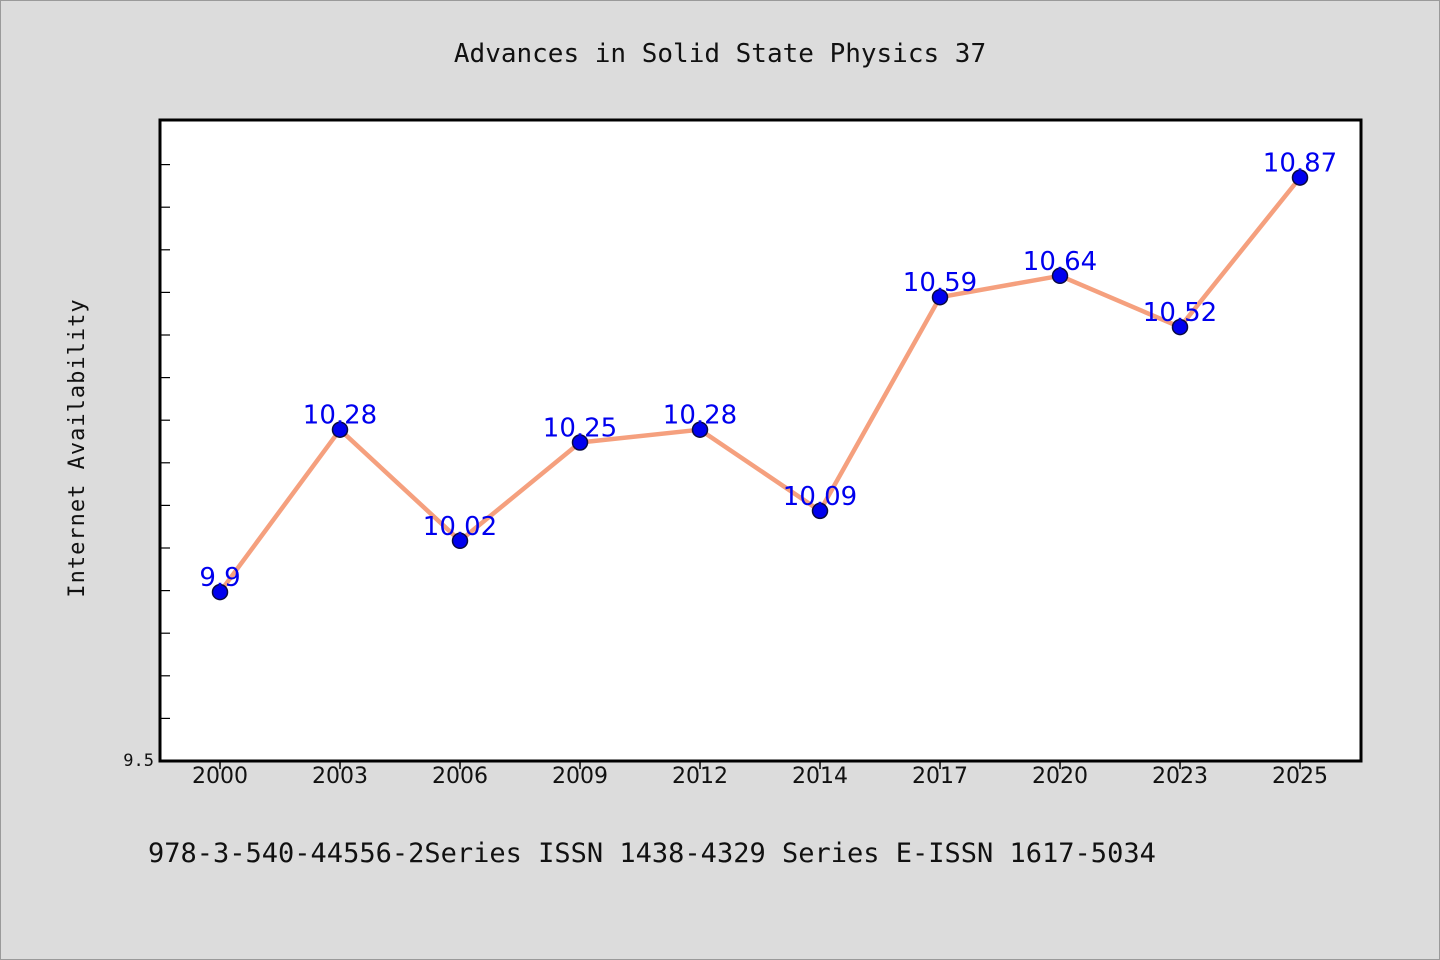 The height and width of the screenshot is (960, 1440). What do you see at coordinates (1060, 776) in the screenshot?
I see `x-tick-label: 2020` at bounding box center [1060, 776].